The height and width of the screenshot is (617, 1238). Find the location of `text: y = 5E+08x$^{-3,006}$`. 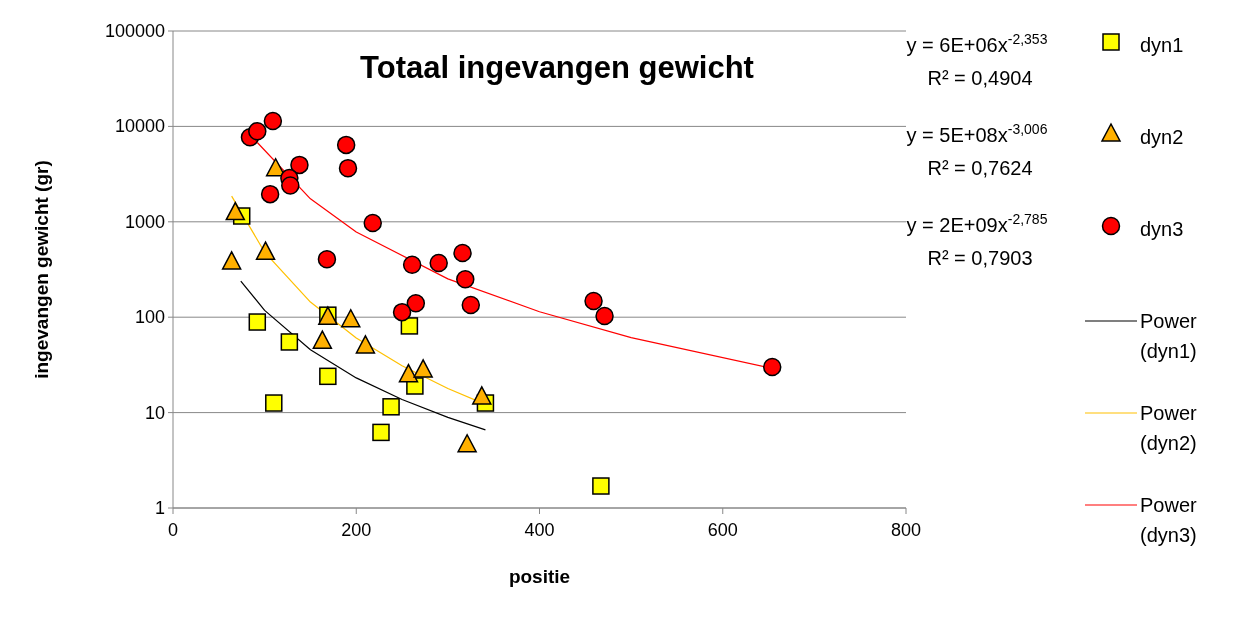

text: y = 5E+08x$^{-3,006}$ is located at coordinates (977, 133).